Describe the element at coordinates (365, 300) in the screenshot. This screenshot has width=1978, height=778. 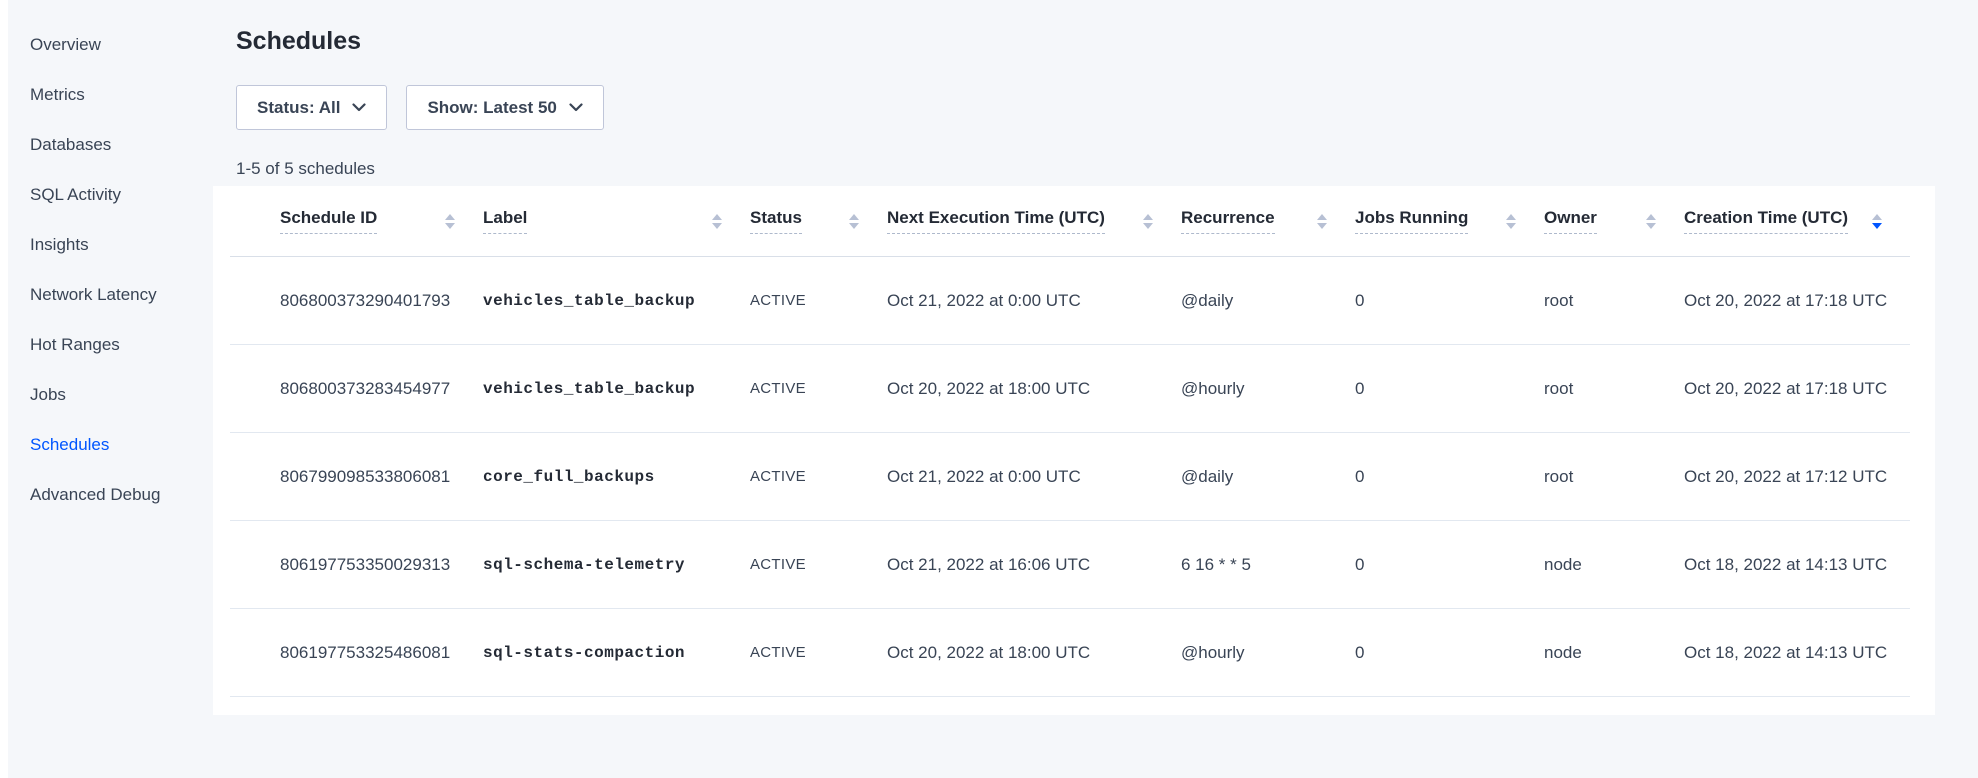
I see `cell-schedule-id: 806800373290401793` at that location.